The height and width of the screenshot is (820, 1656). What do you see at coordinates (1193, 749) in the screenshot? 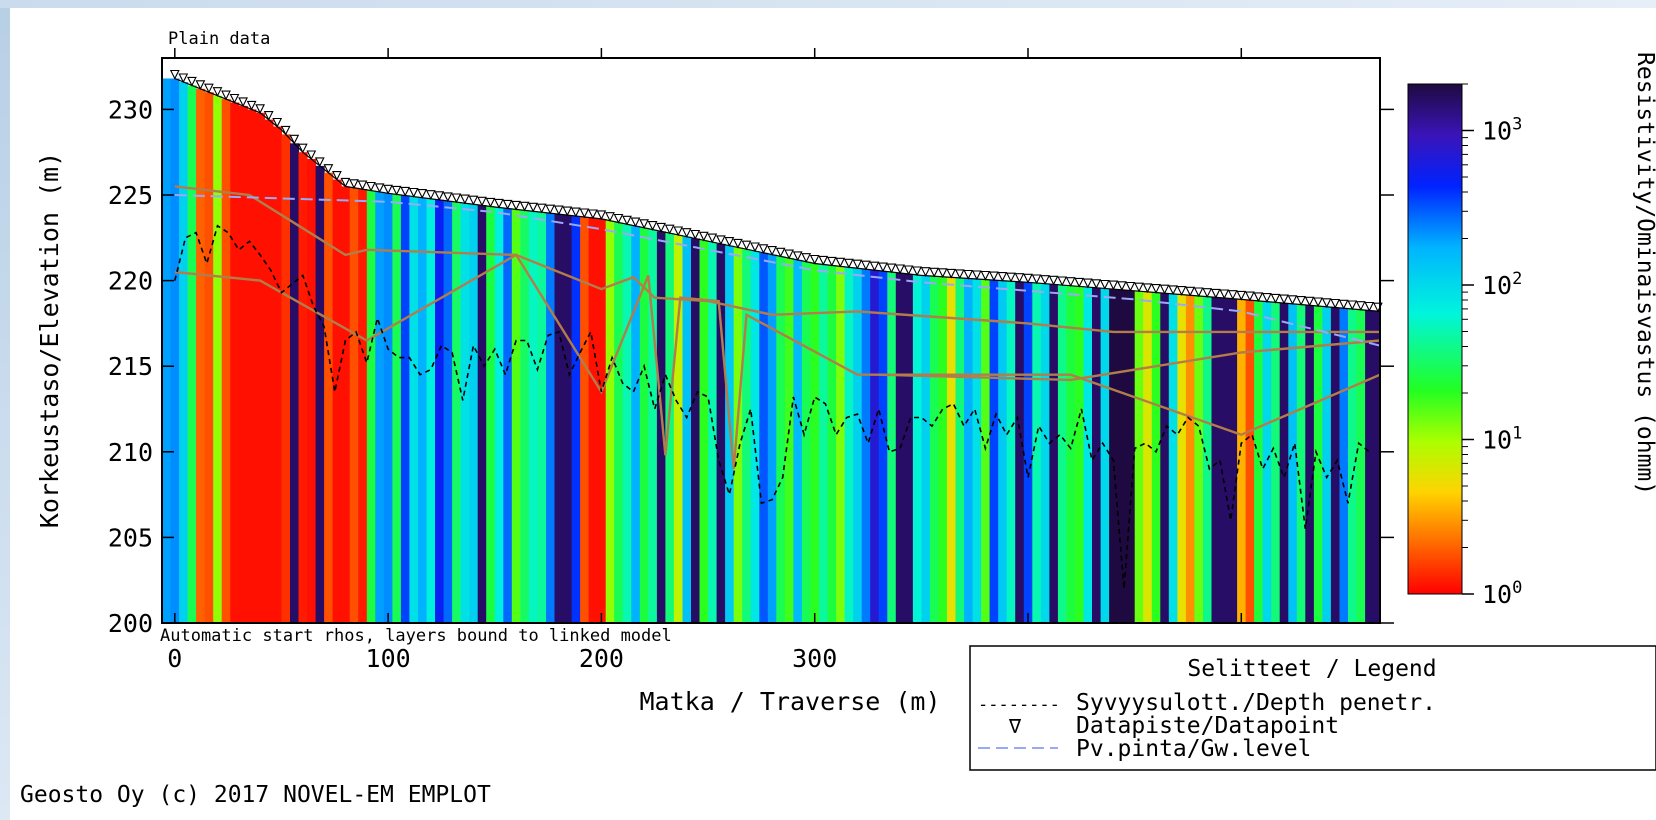
I see `legend-label-gwlevel: Pv.pinta/Gw.level` at bounding box center [1193, 749].